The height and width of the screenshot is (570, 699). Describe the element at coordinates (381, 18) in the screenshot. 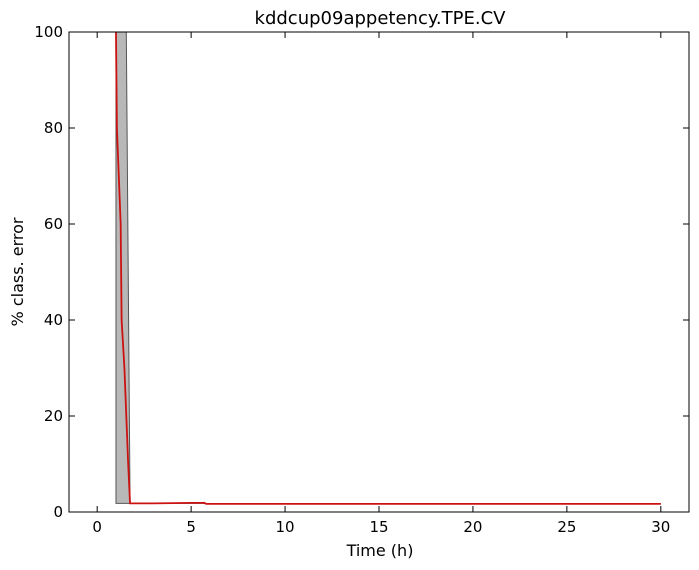

I see `chart-title: kddcup09appetency.TPE.CV` at that location.